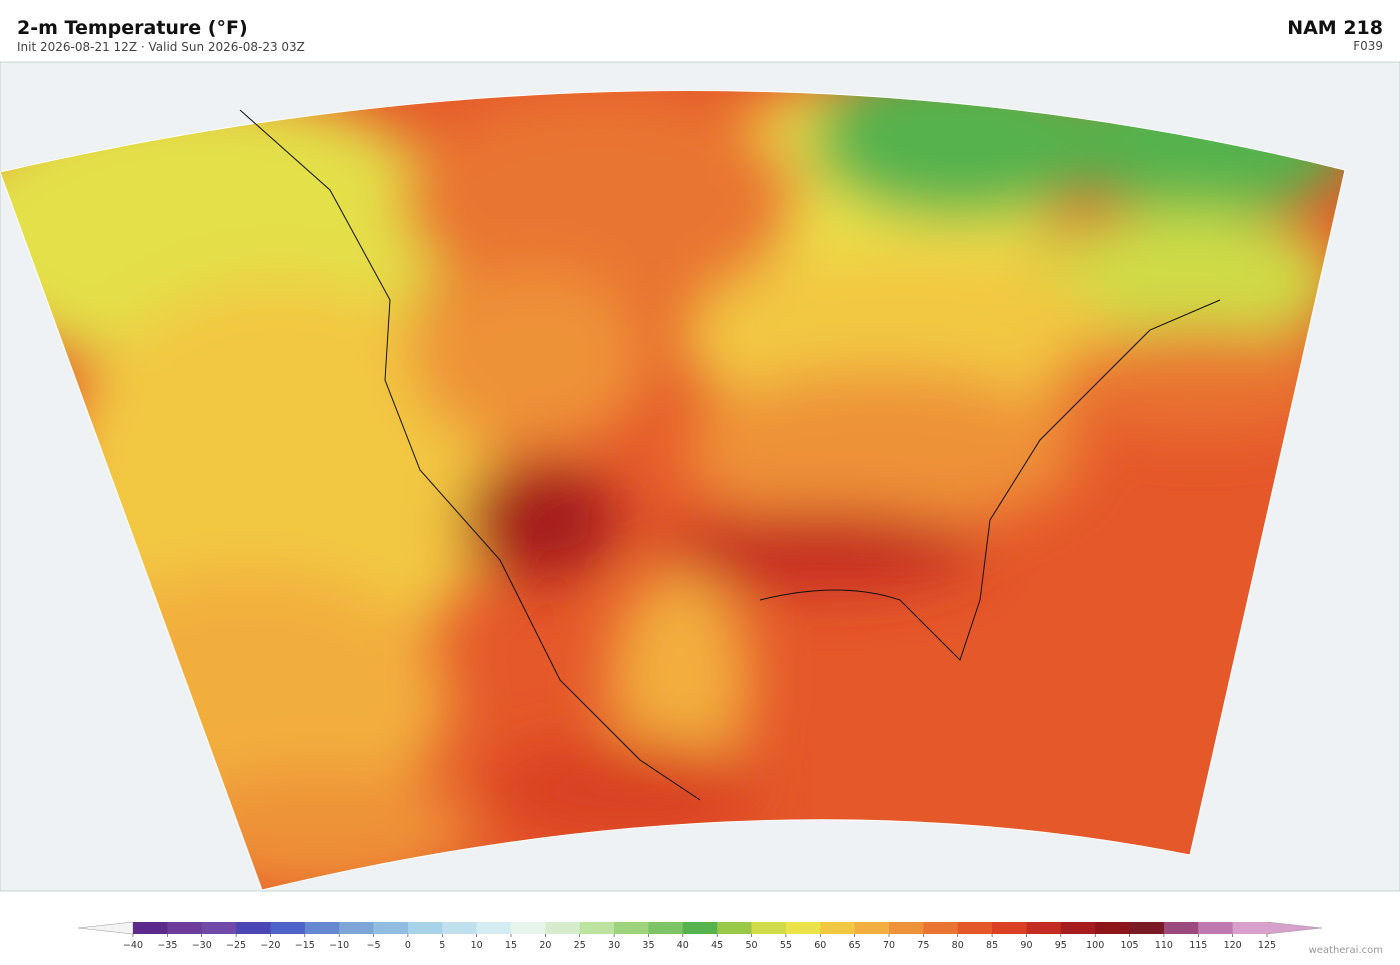  Describe the element at coordinates (958, 945) in the screenshot. I see `colorbar-tick-label: 80` at that location.